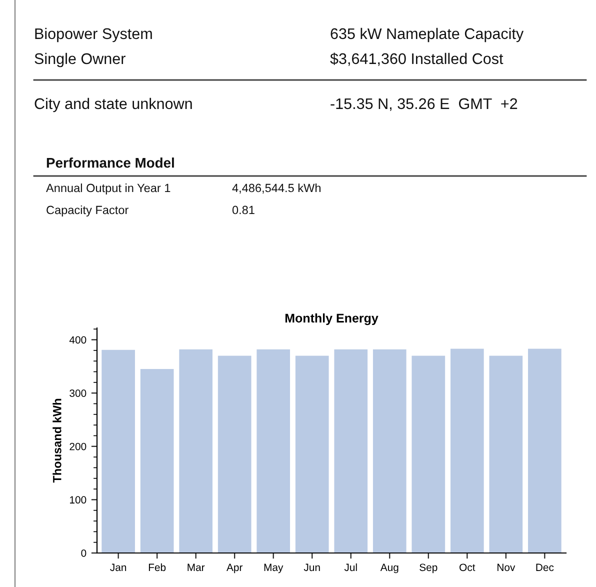  What do you see at coordinates (274, 569) in the screenshot?
I see `x-tick-label: May` at bounding box center [274, 569].